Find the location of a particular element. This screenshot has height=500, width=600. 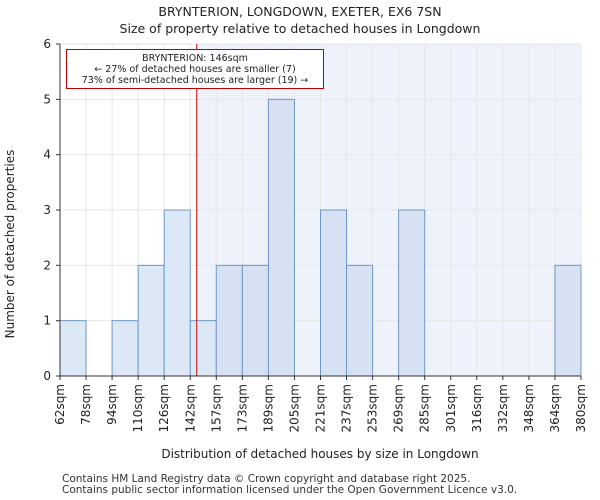

x-tick-label: 189sqm is located at coordinates (268, 408).